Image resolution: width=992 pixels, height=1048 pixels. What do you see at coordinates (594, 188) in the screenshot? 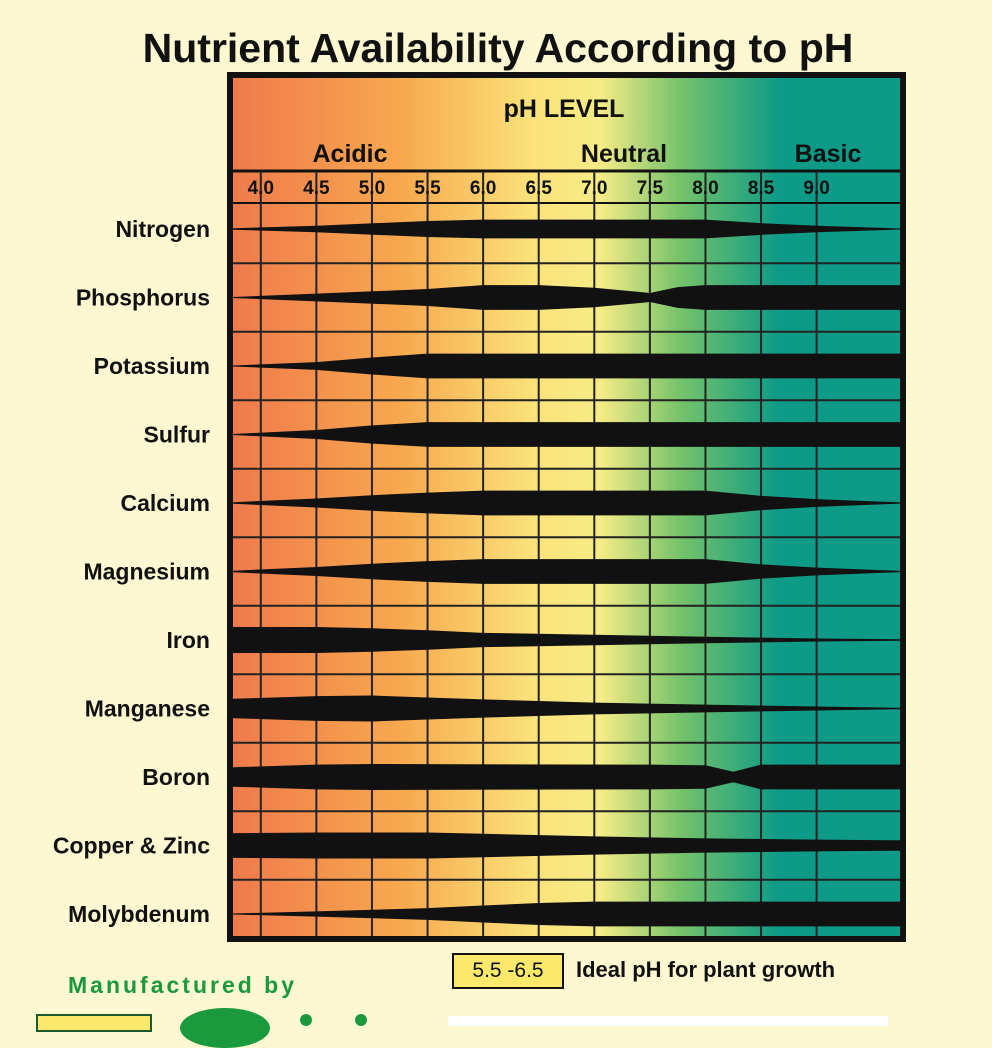
I see `x-tick-label: 7.0` at bounding box center [594, 188].